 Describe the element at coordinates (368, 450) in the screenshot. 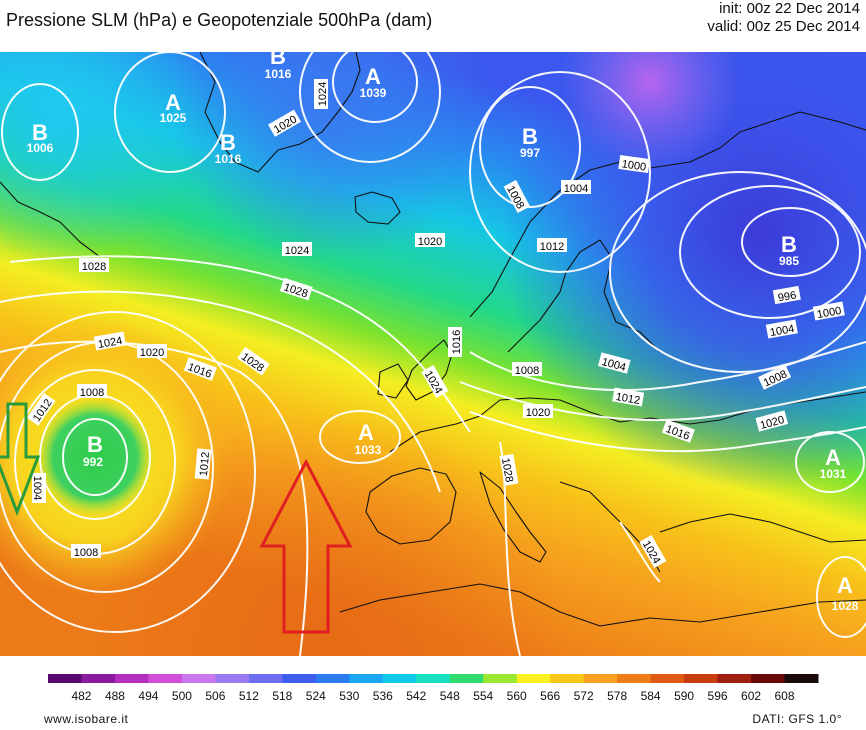

I see `svg-text: 1033` at that location.